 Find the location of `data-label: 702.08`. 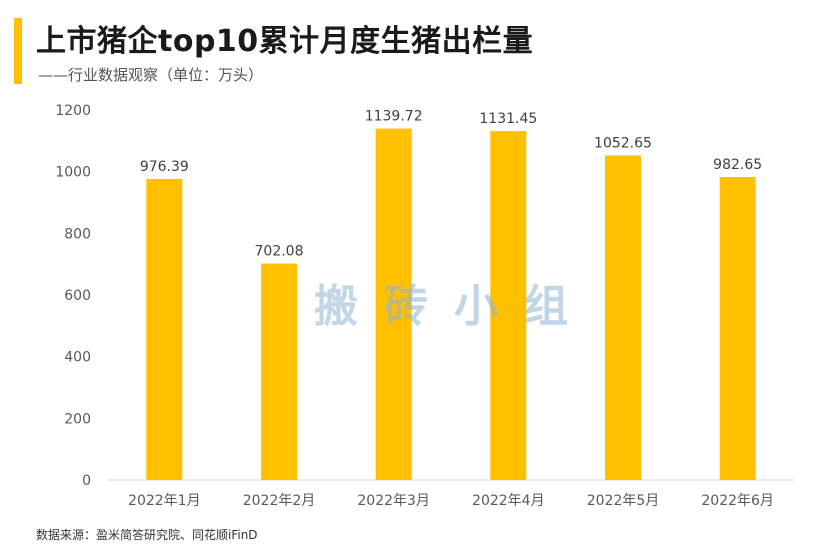

data-label: 702.08 is located at coordinates (279, 252).